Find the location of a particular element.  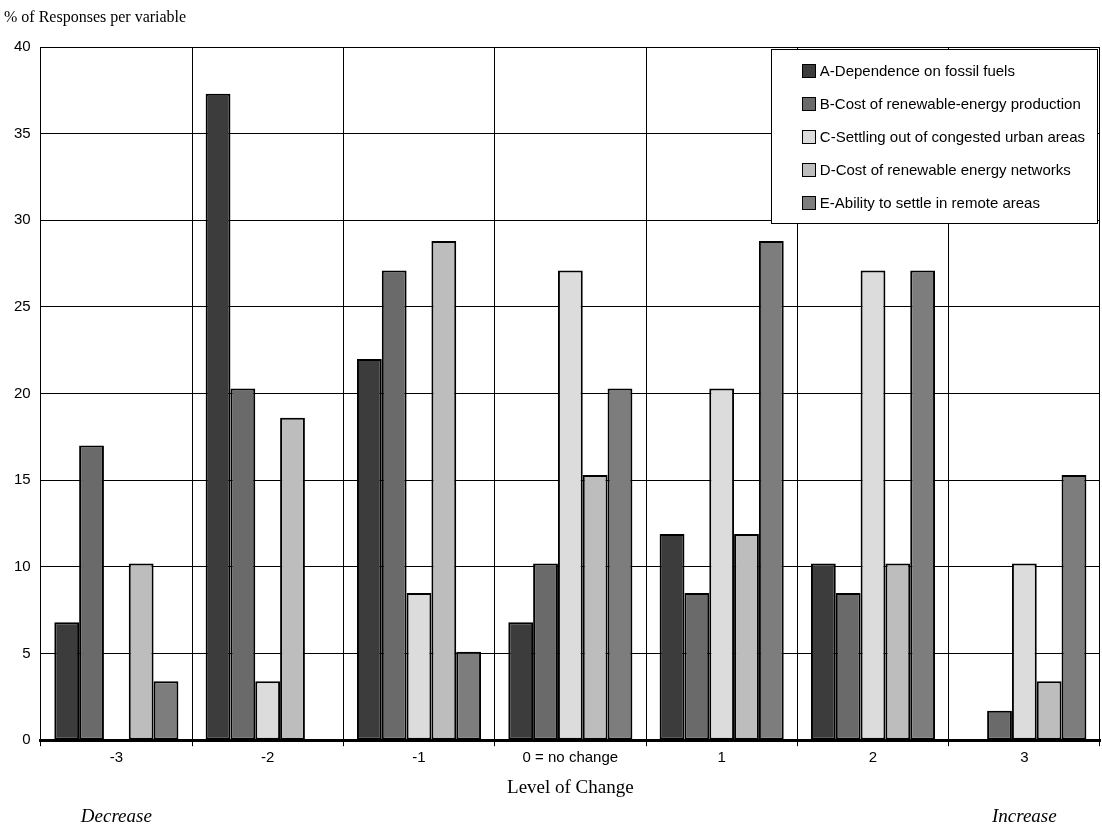

text: Increase is located at coordinates (1024, 816).